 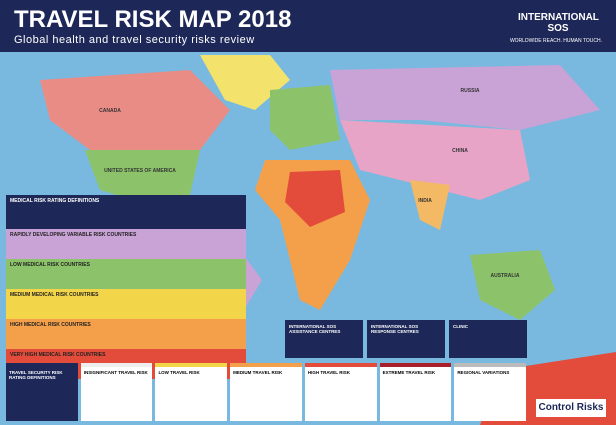 What do you see at coordinates (435, 160) in the screenshot?
I see `asia` at bounding box center [435, 160].